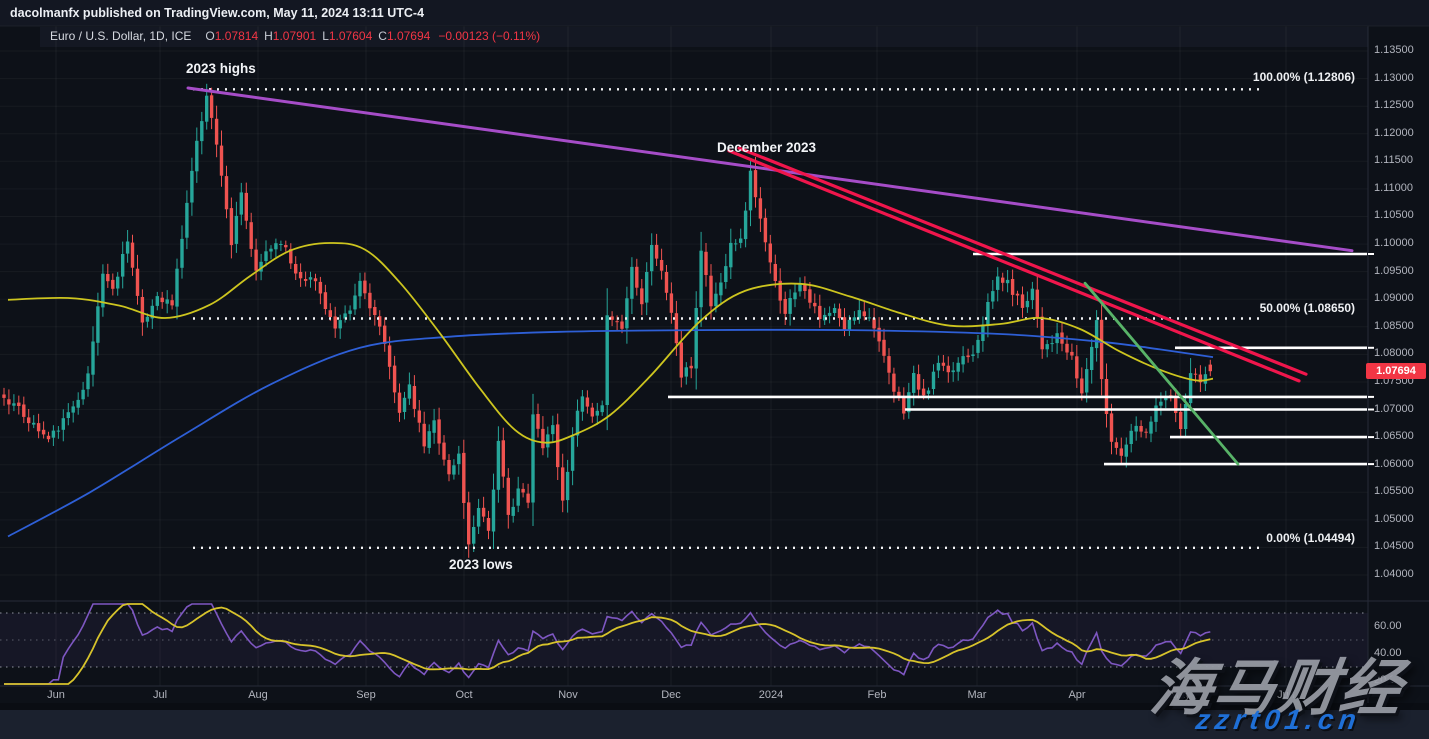 The width and height of the screenshot is (1429, 739). What do you see at coordinates (268, 36) in the screenshot?
I see `high-label: H` at bounding box center [268, 36].